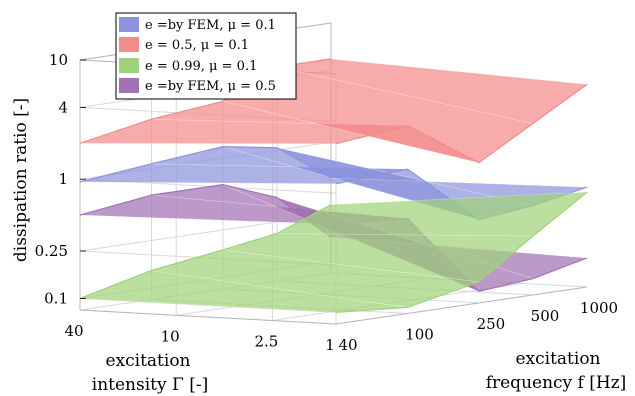 Image resolution: width=635 pixels, height=396 pixels. Describe the element at coordinates (56, 298) in the screenshot. I see `z-tick-label: 0.1` at that location.